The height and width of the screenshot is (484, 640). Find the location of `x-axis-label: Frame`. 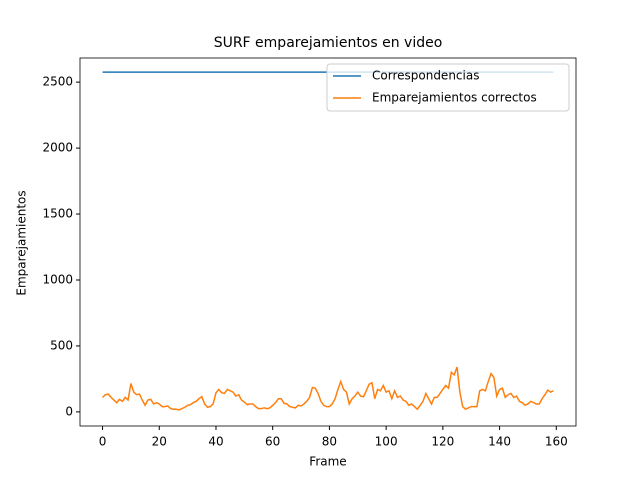

x-axis-label: Frame is located at coordinates (327, 462).